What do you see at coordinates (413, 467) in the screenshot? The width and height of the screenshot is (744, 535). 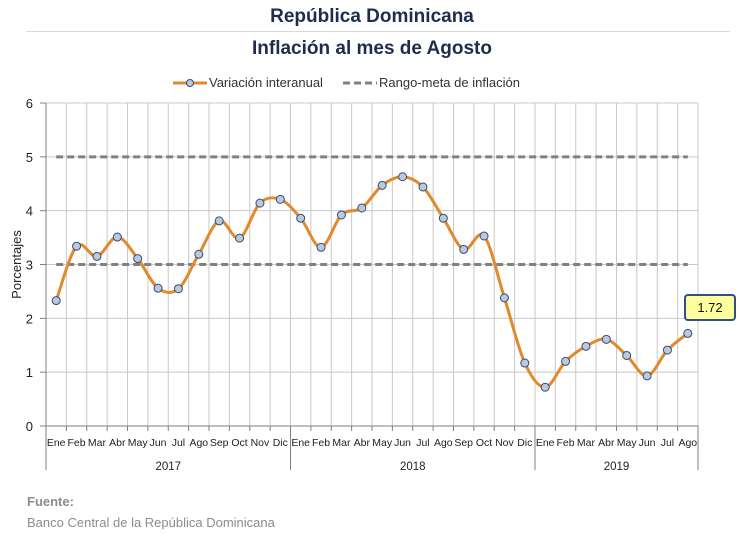 I see `year-label: 2018` at bounding box center [413, 467].